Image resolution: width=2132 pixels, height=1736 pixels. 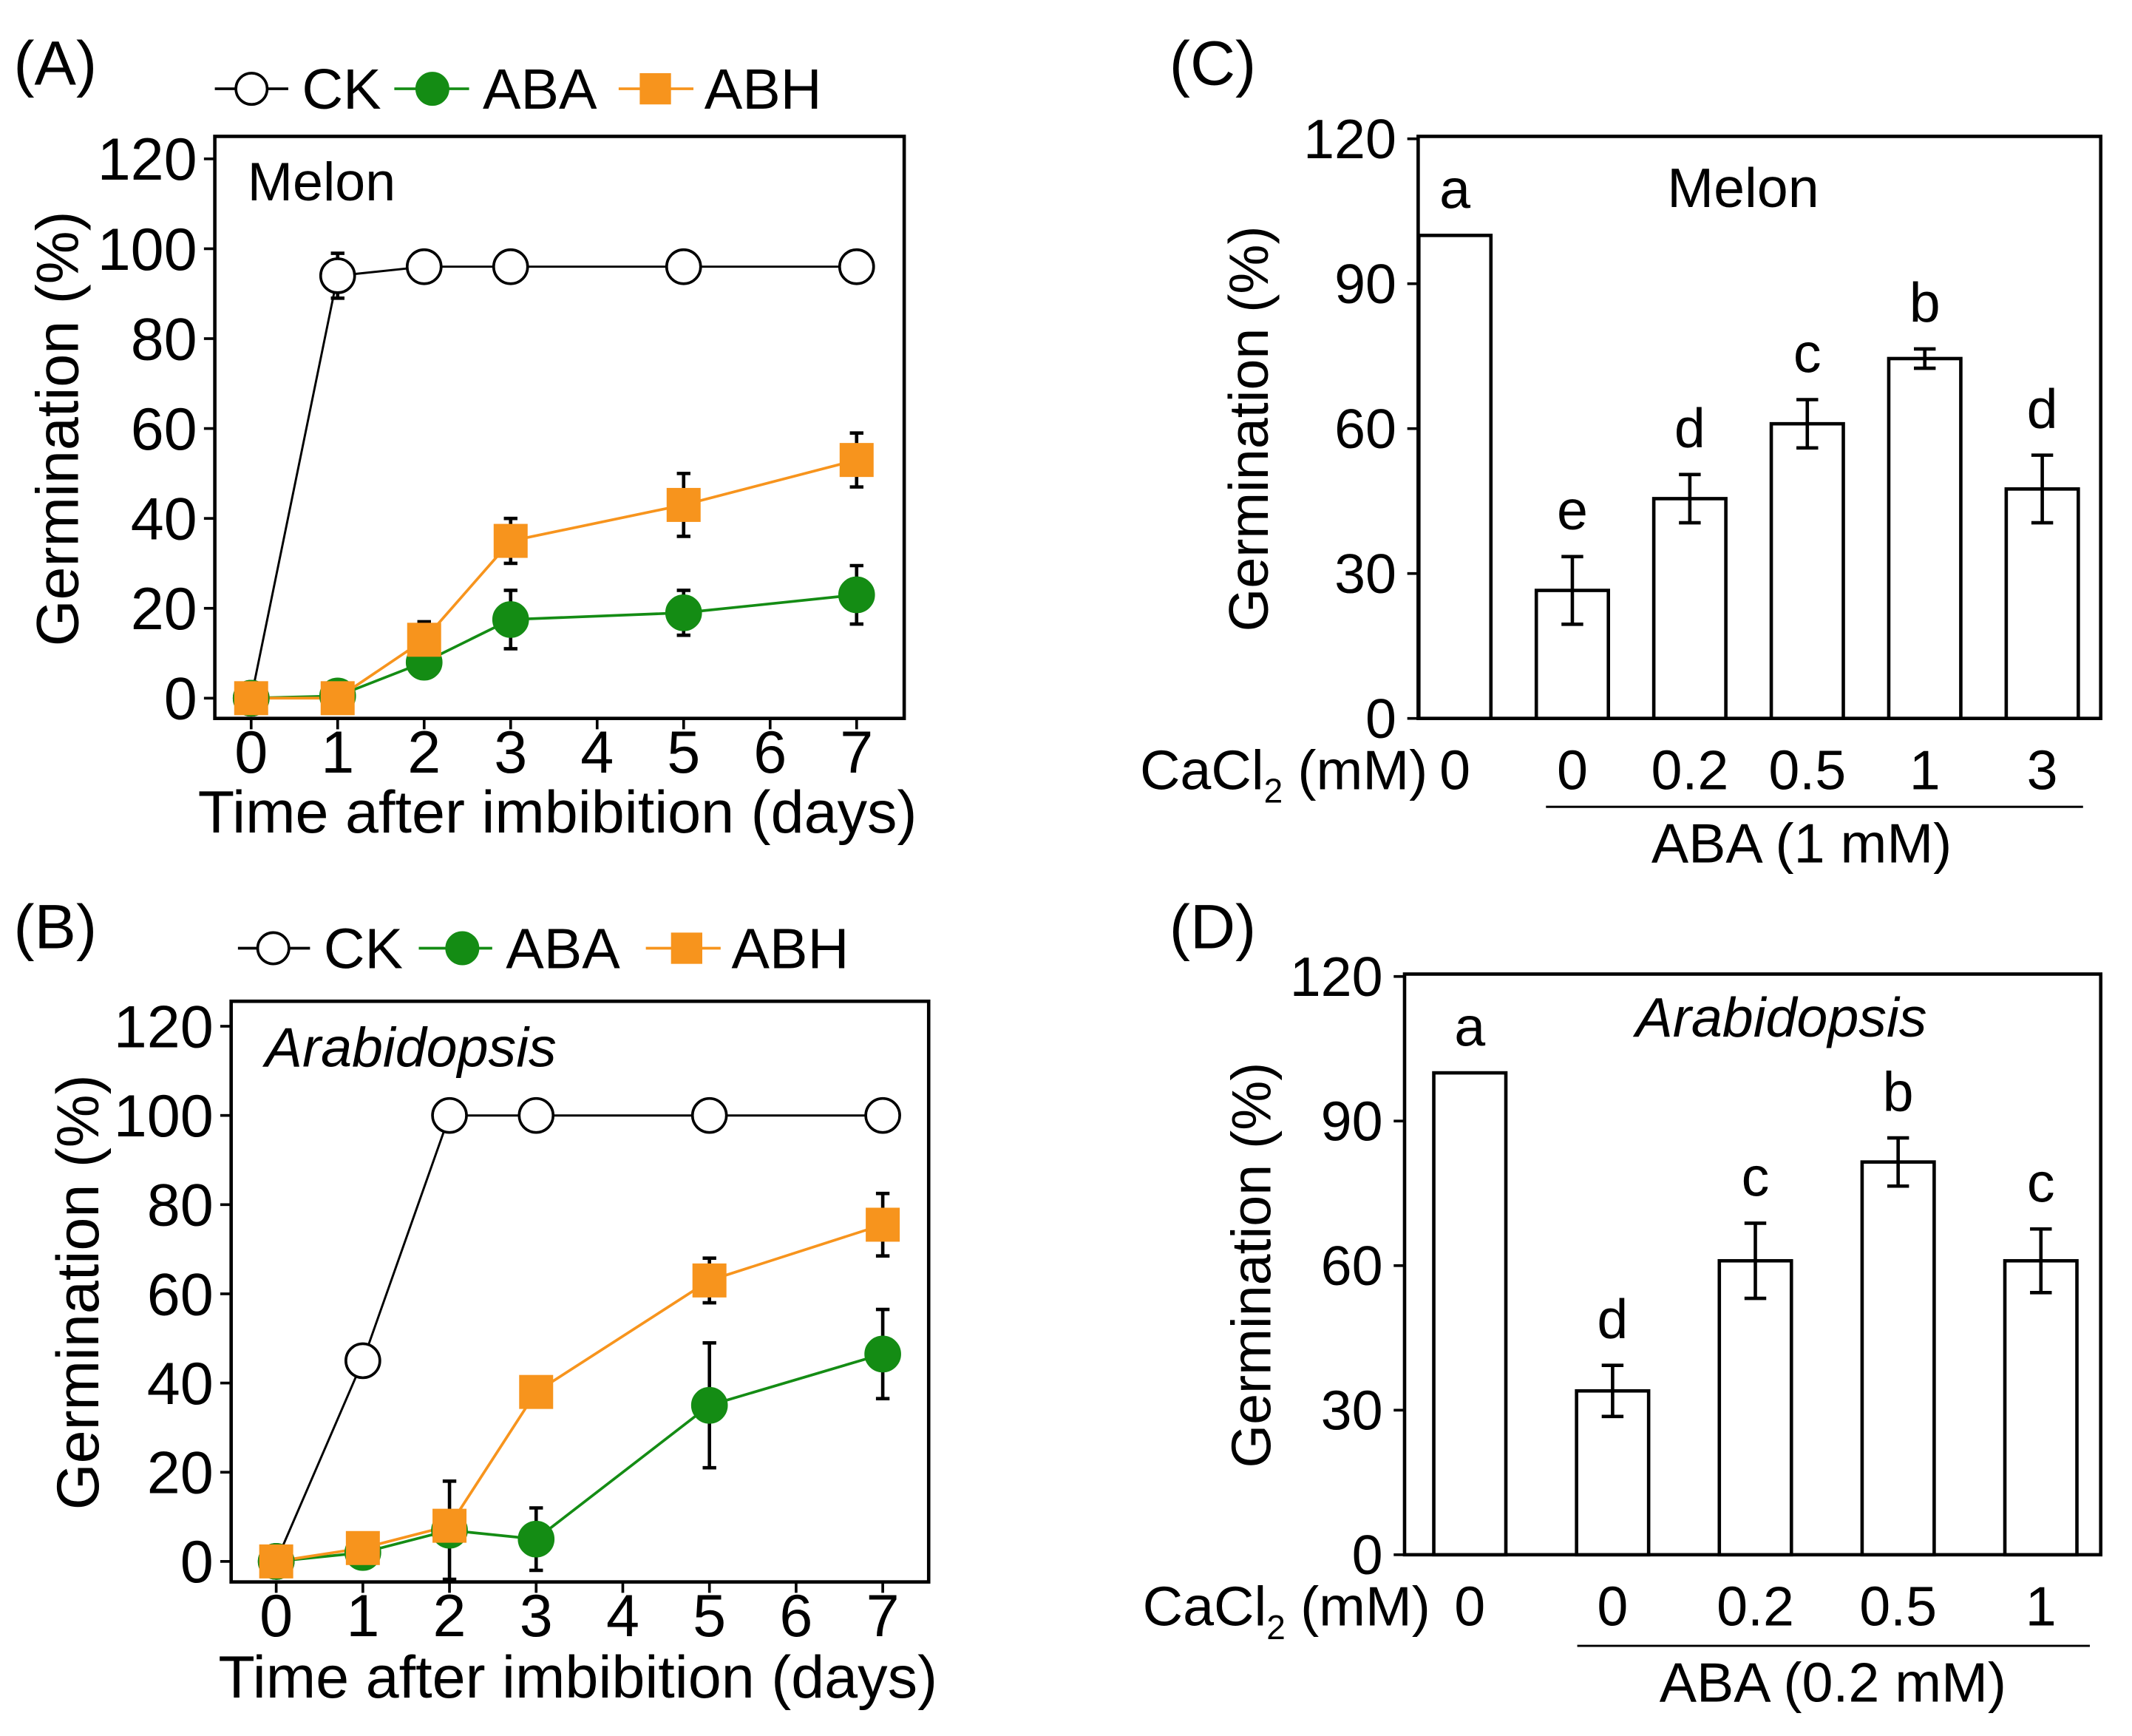 What do you see at coordinates (510, 752) in the screenshot?
I see `x-tick-label: 3` at bounding box center [510, 752].